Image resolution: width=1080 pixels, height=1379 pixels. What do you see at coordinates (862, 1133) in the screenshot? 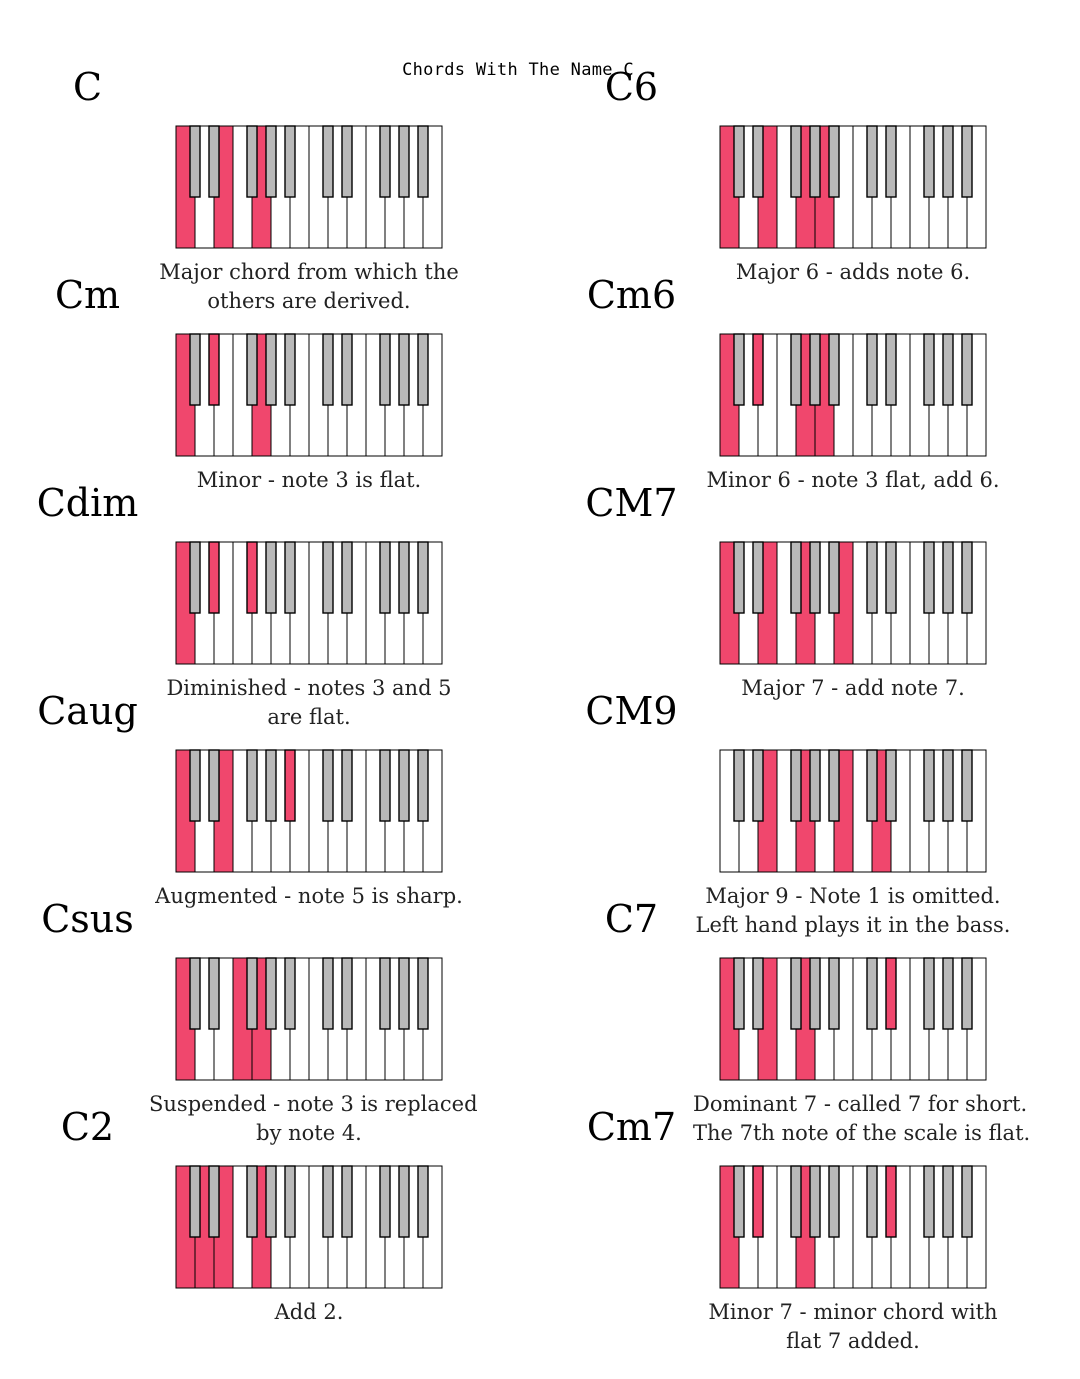
I see `caption-line: The 7th note of the scale is flat.` at bounding box center [862, 1133].